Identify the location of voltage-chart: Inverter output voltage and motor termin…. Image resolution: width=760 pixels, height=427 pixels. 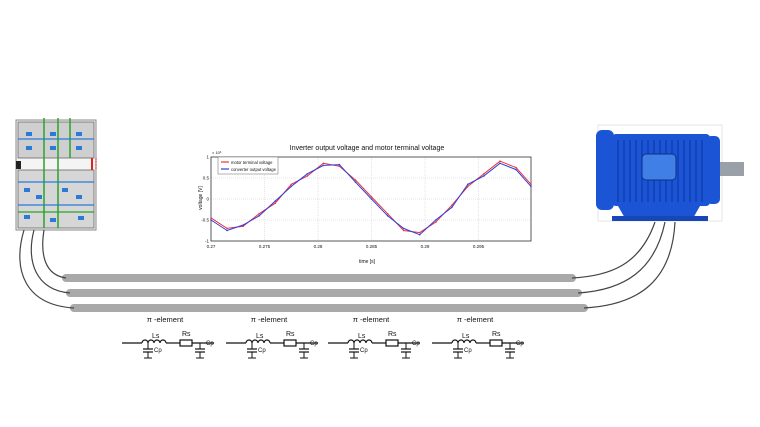
(367, 206).